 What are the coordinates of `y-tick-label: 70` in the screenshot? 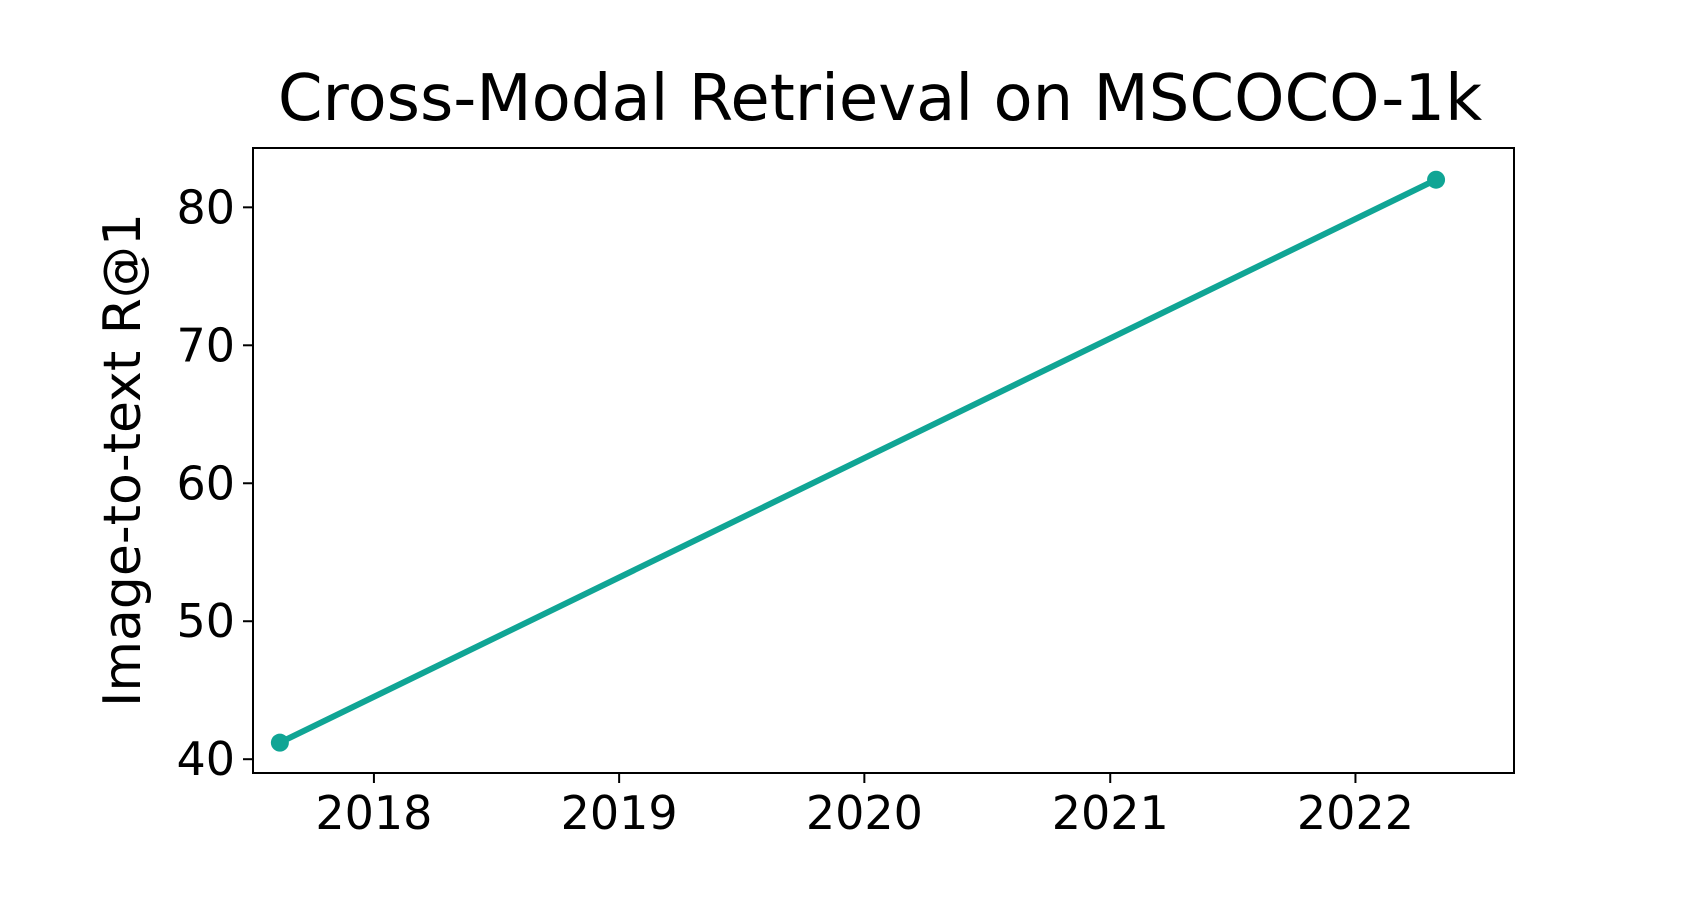 It's located at (205, 345).